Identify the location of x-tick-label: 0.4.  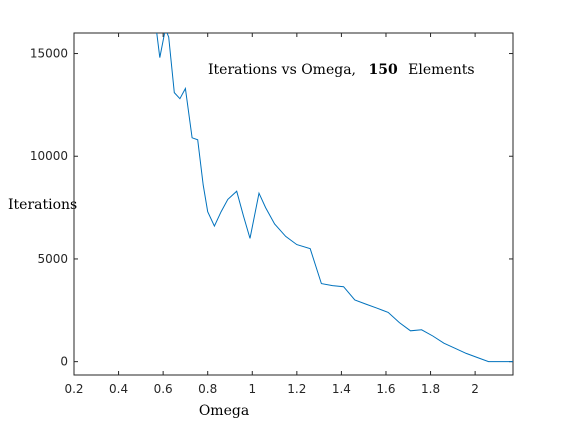
(118, 389).